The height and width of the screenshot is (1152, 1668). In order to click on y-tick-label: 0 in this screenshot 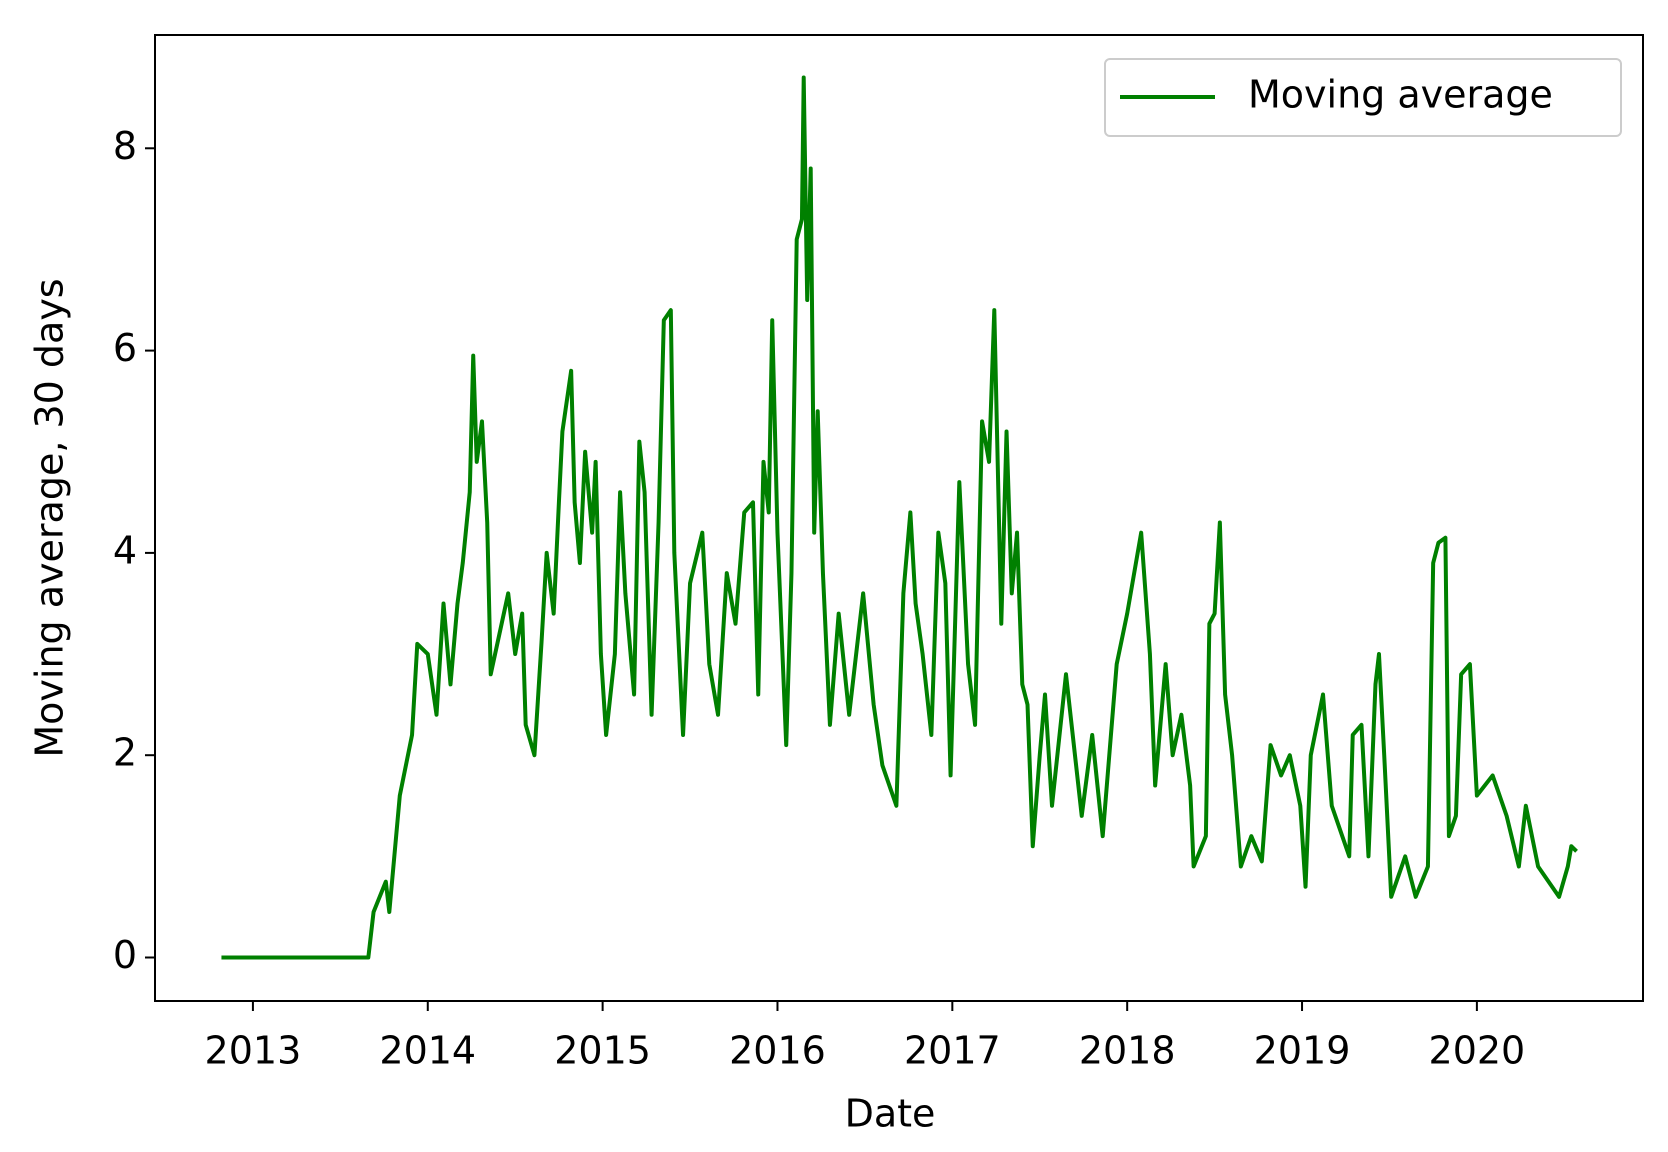, I will do `click(125, 955)`.